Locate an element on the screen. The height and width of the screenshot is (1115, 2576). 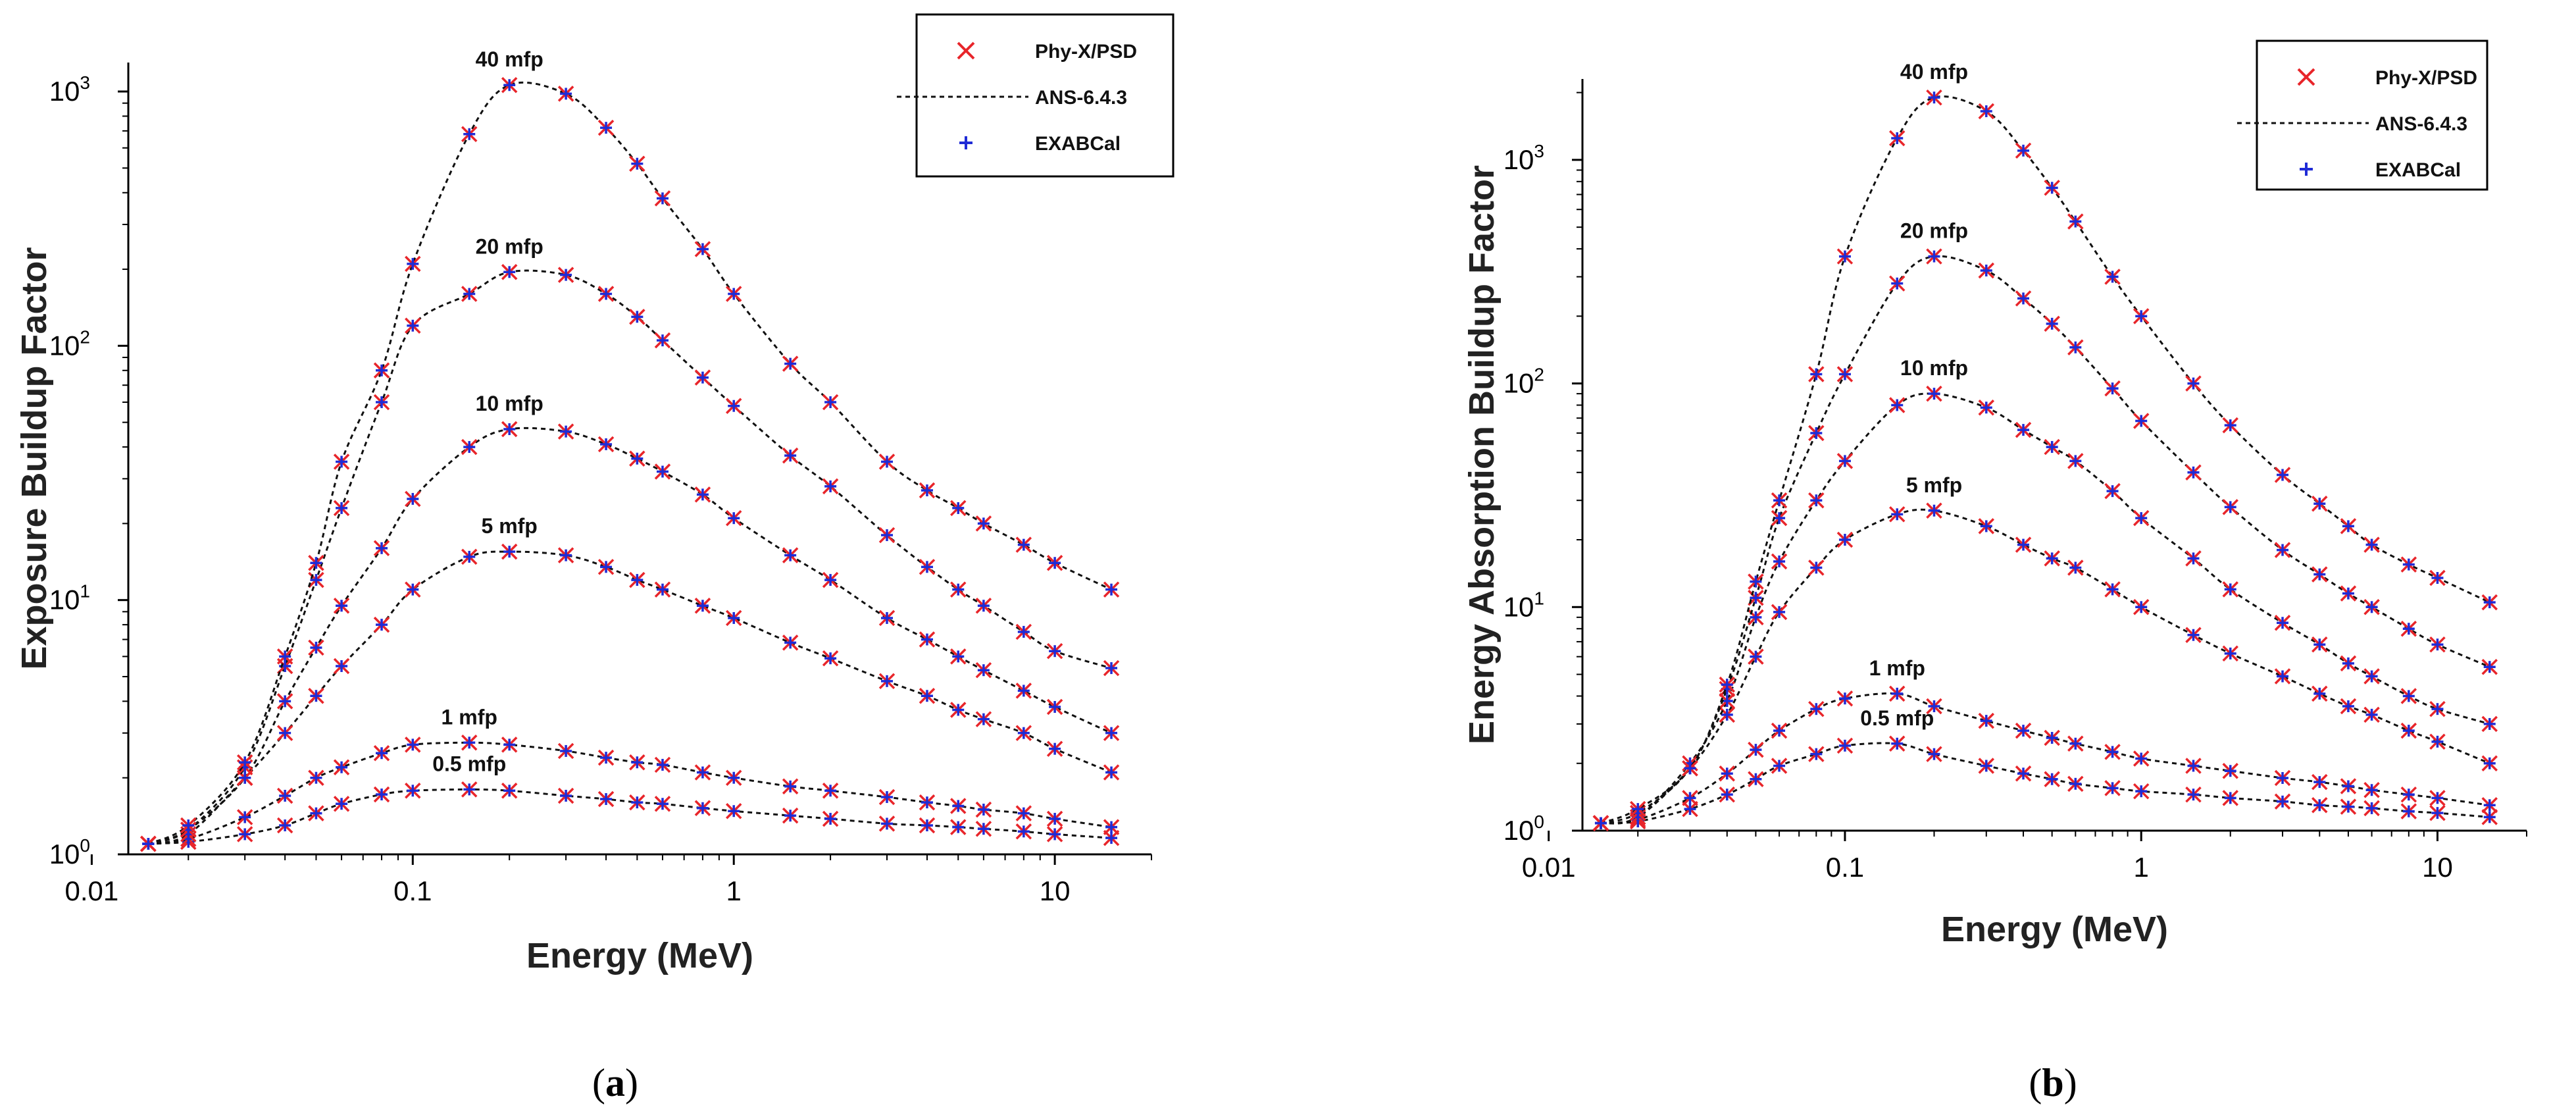
panel-label: (b) is located at coordinates (2053, 1082).